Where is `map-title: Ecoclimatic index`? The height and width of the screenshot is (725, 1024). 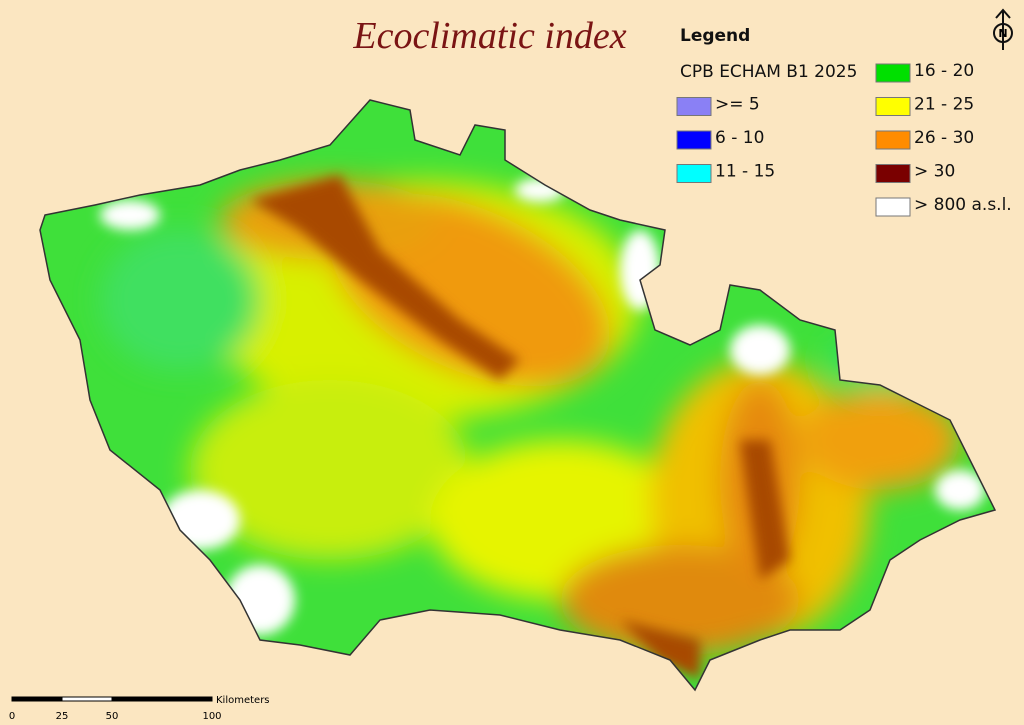 map-title: Ecoclimatic index is located at coordinates (489, 36).